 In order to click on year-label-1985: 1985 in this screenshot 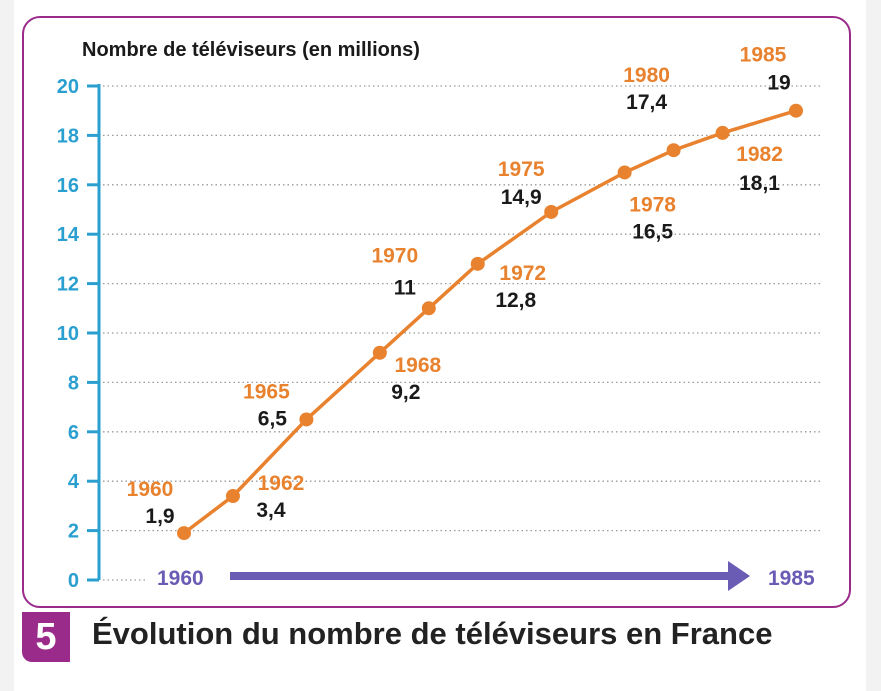, I will do `click(763, 55)`.